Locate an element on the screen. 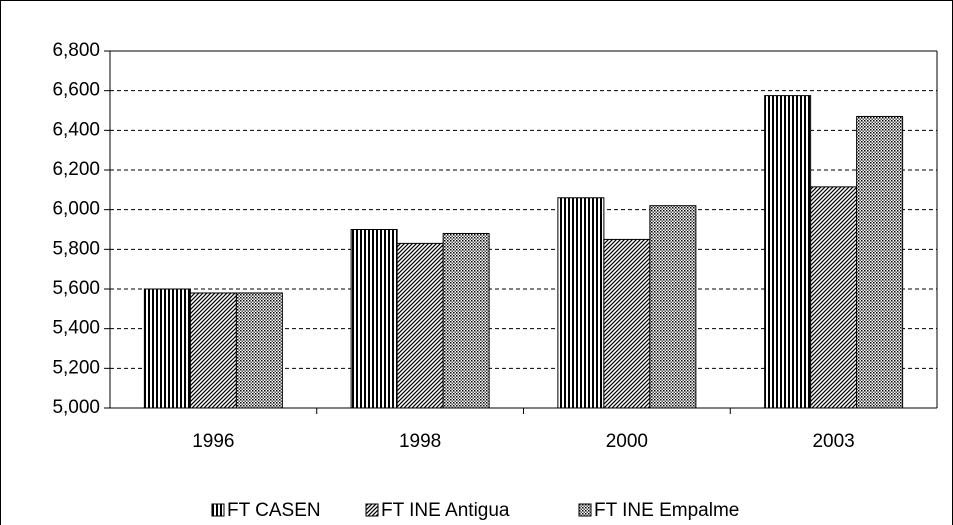 This screenshot has width=953, height=525. y-tick-label: 6,200 is located at coordinates (76, 169).